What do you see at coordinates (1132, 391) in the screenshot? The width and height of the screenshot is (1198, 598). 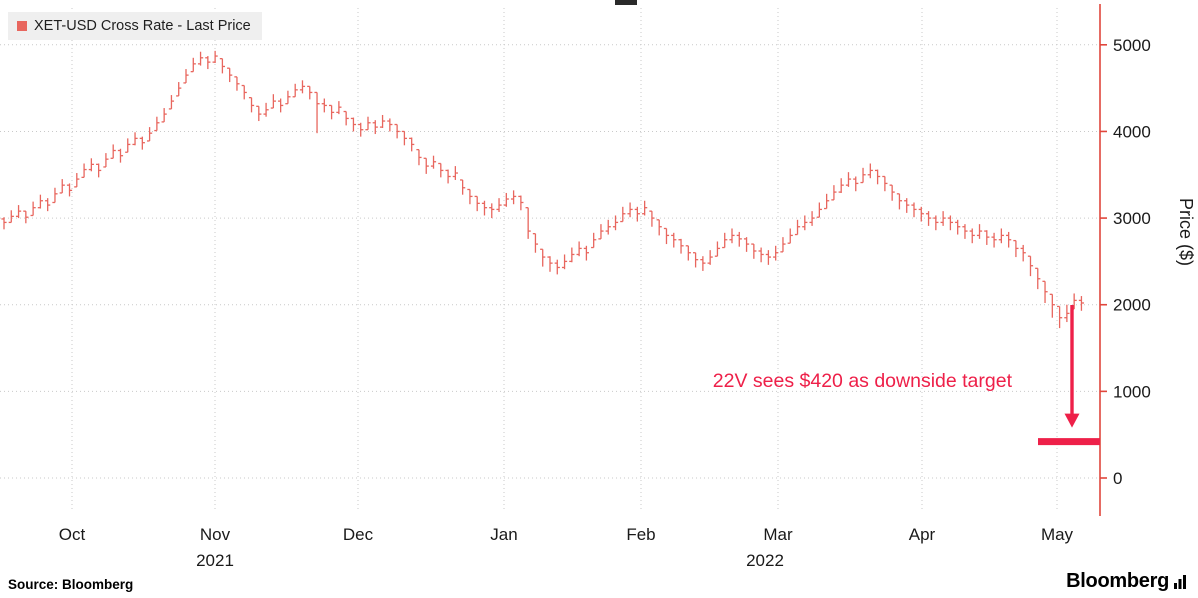 I see `y-tick-label: 1000` at bounding box center [1132, 391].